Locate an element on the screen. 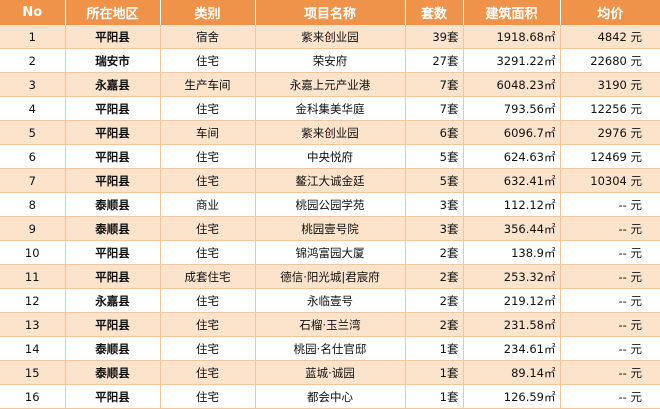 The height and width of the screenshot is (409, 660). table-row: 6 平阳县 住宅 中央悦府 5套 624.63㎡ 12469 元 is located at coordinates (330, 157).